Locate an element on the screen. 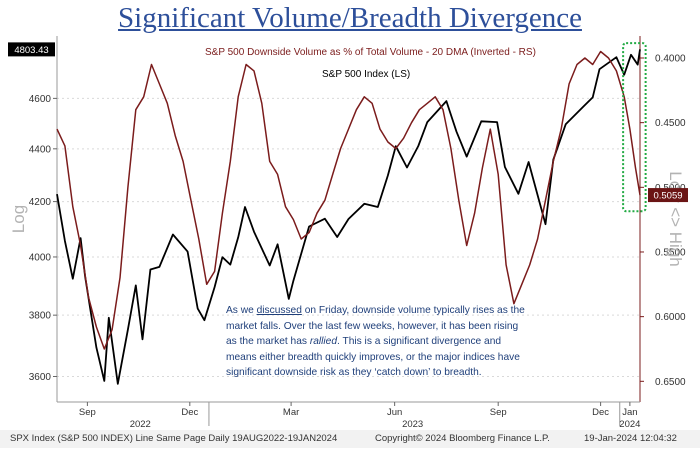 The height and width of the screenshot is (450, 700). left-last-value-badge is located at coordinates (31, 49).